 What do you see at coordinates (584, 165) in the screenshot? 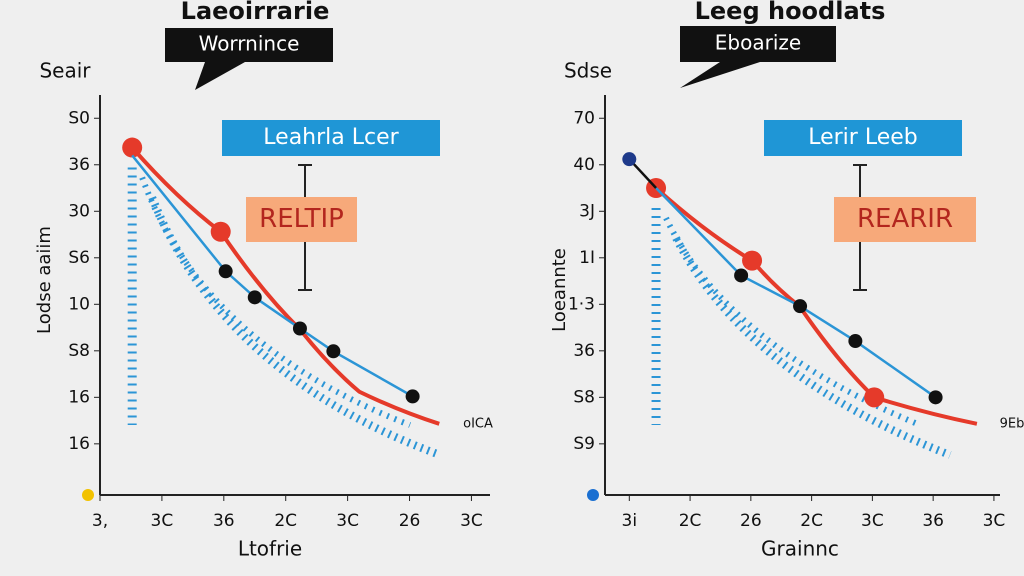
I see `y-tick-label: 40` at bounding box center [584, 165].